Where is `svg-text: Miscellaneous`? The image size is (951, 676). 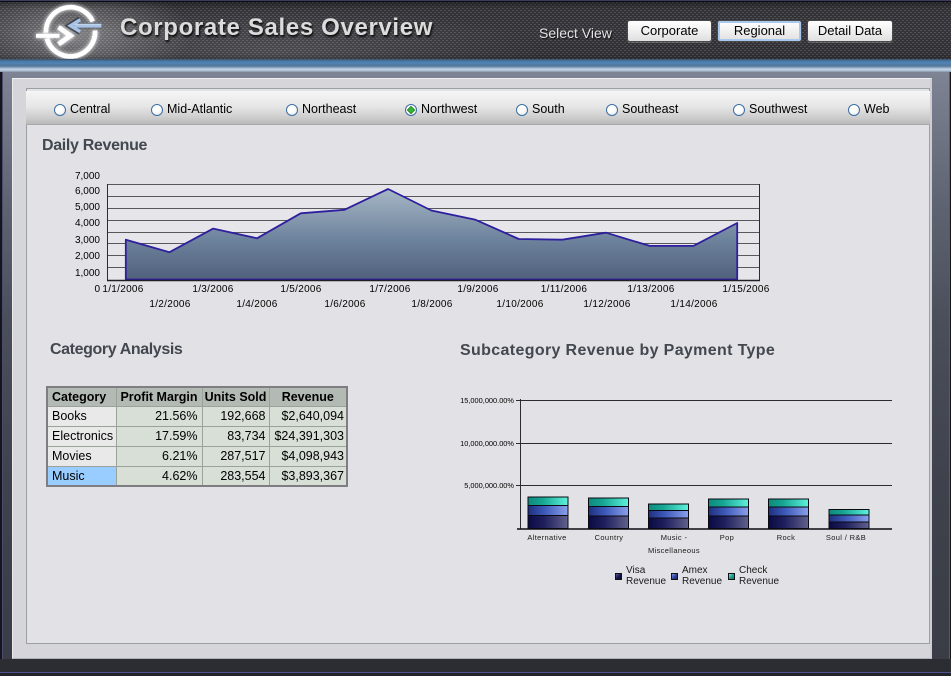
svg-text: Miscellaneous is located at coordinates (674, 550).